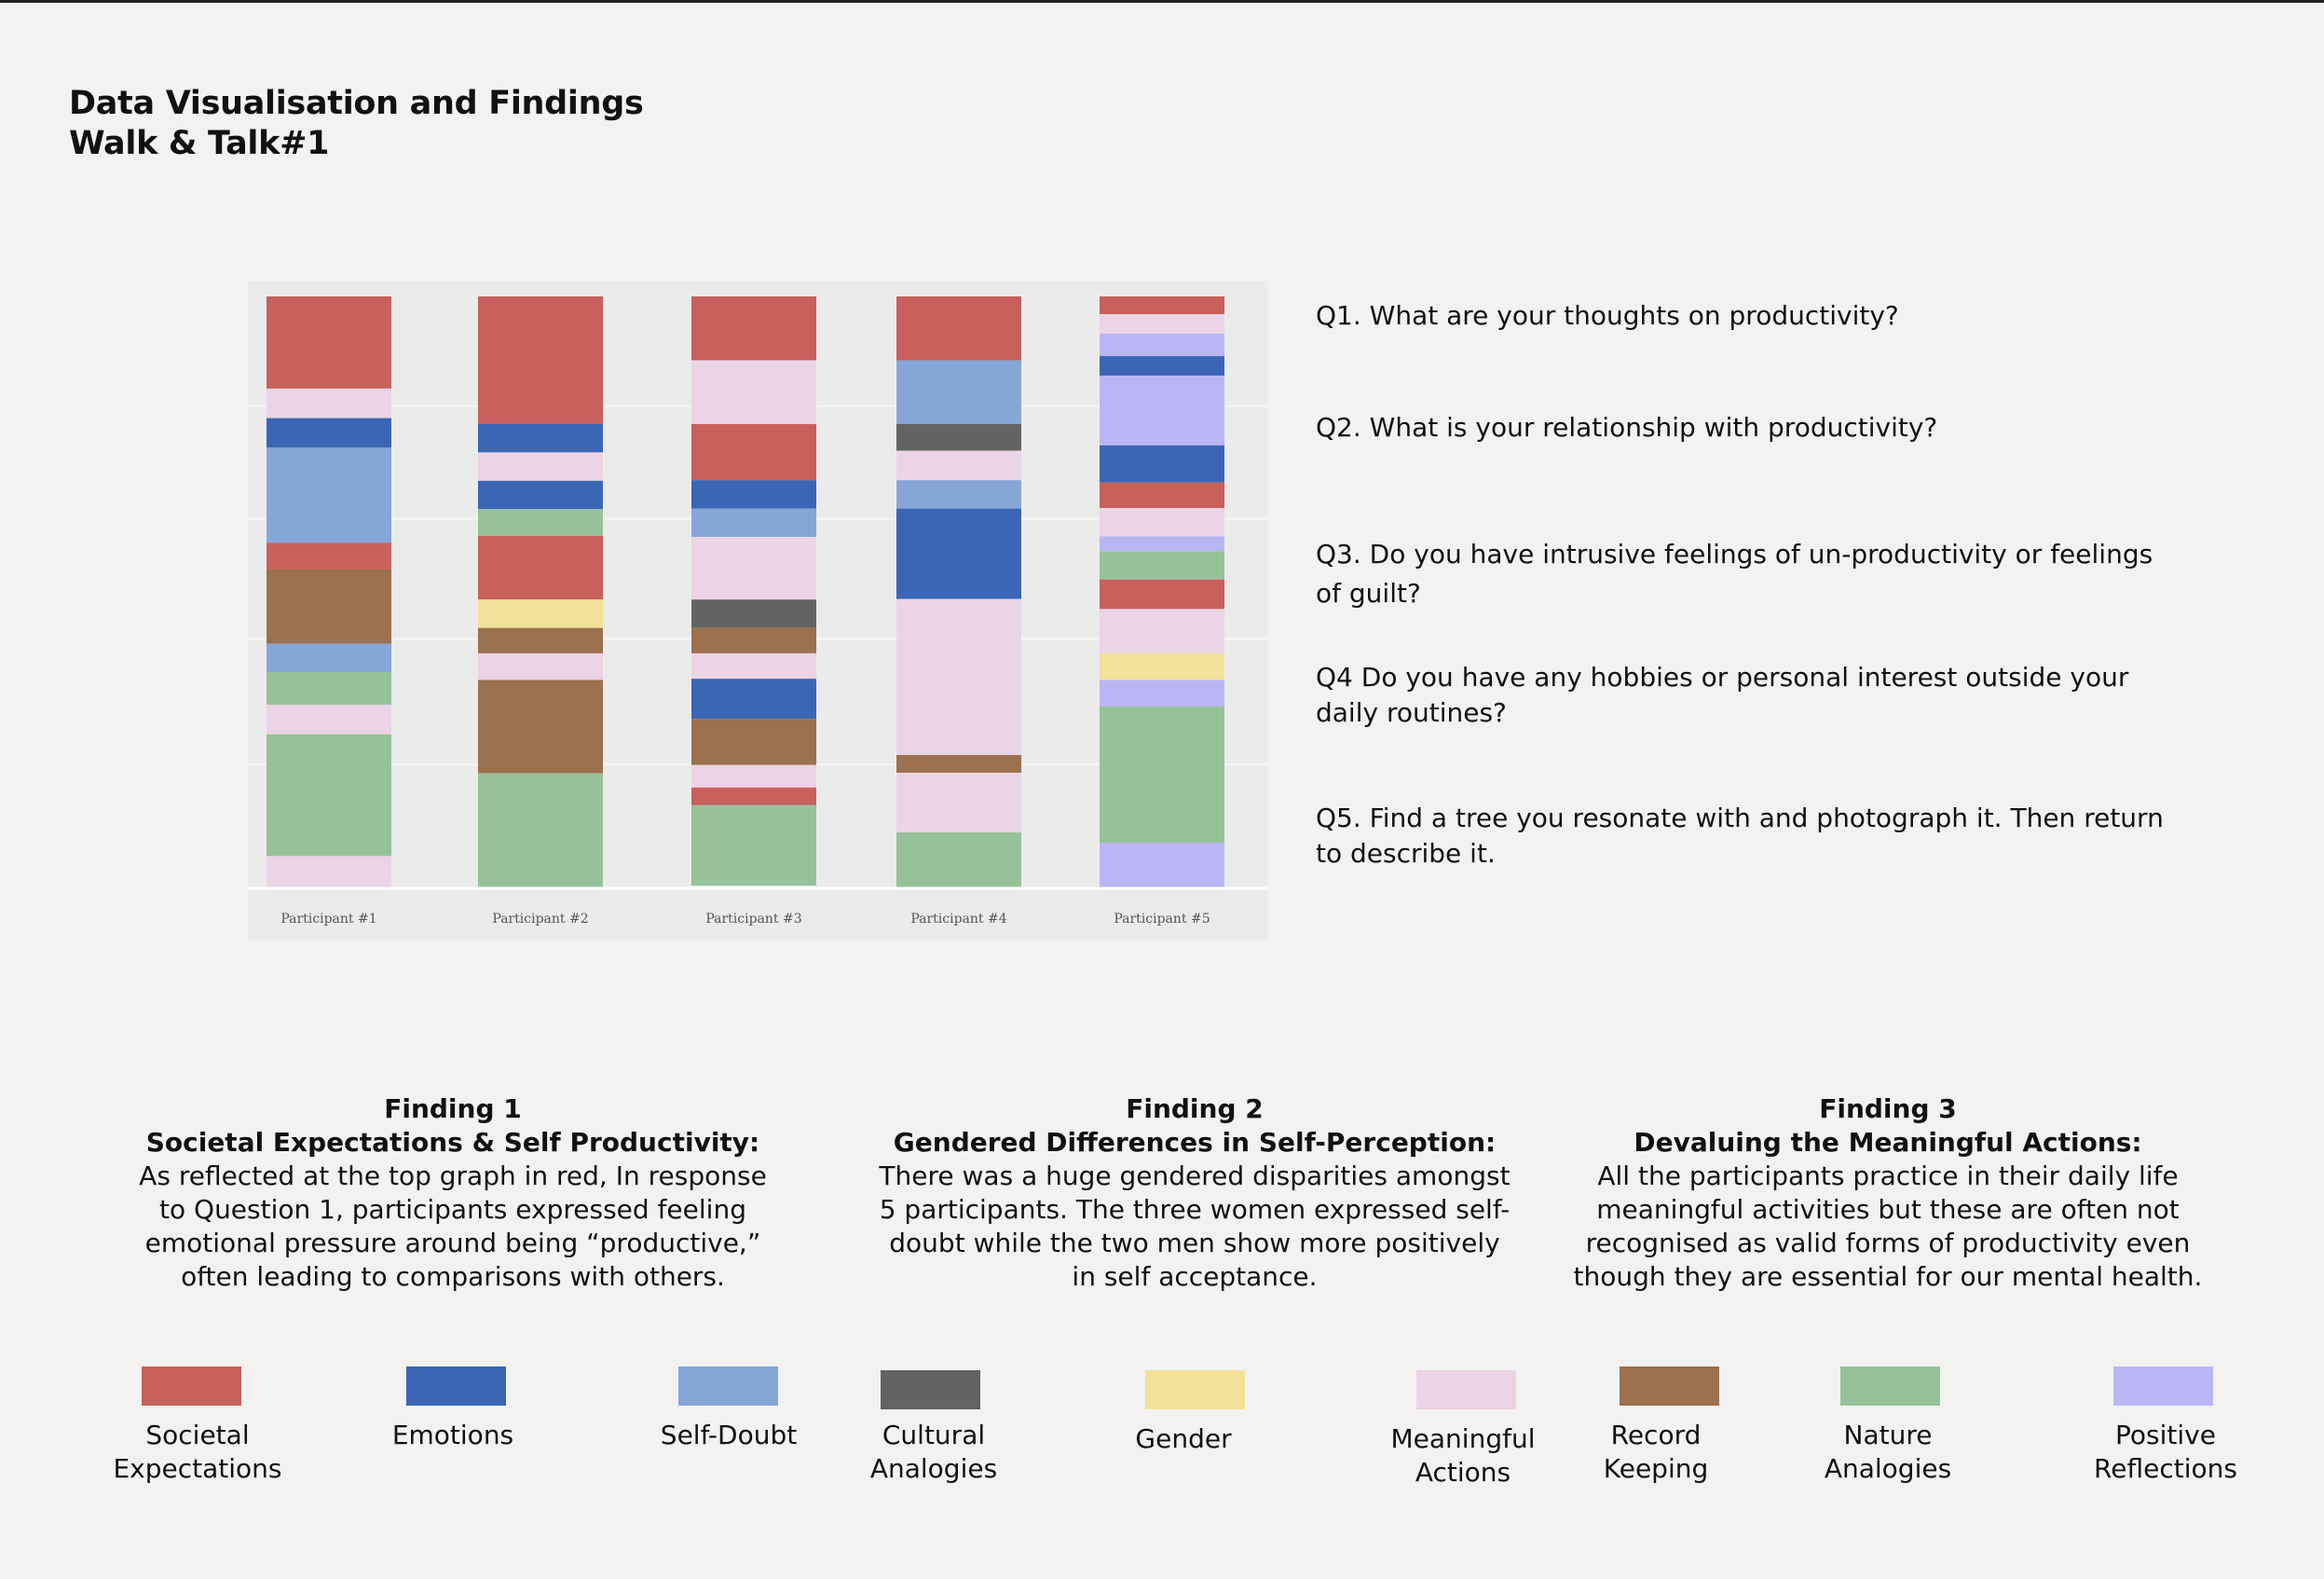  I want to click on x-tick-label: Participant #1, so click(328, 919).